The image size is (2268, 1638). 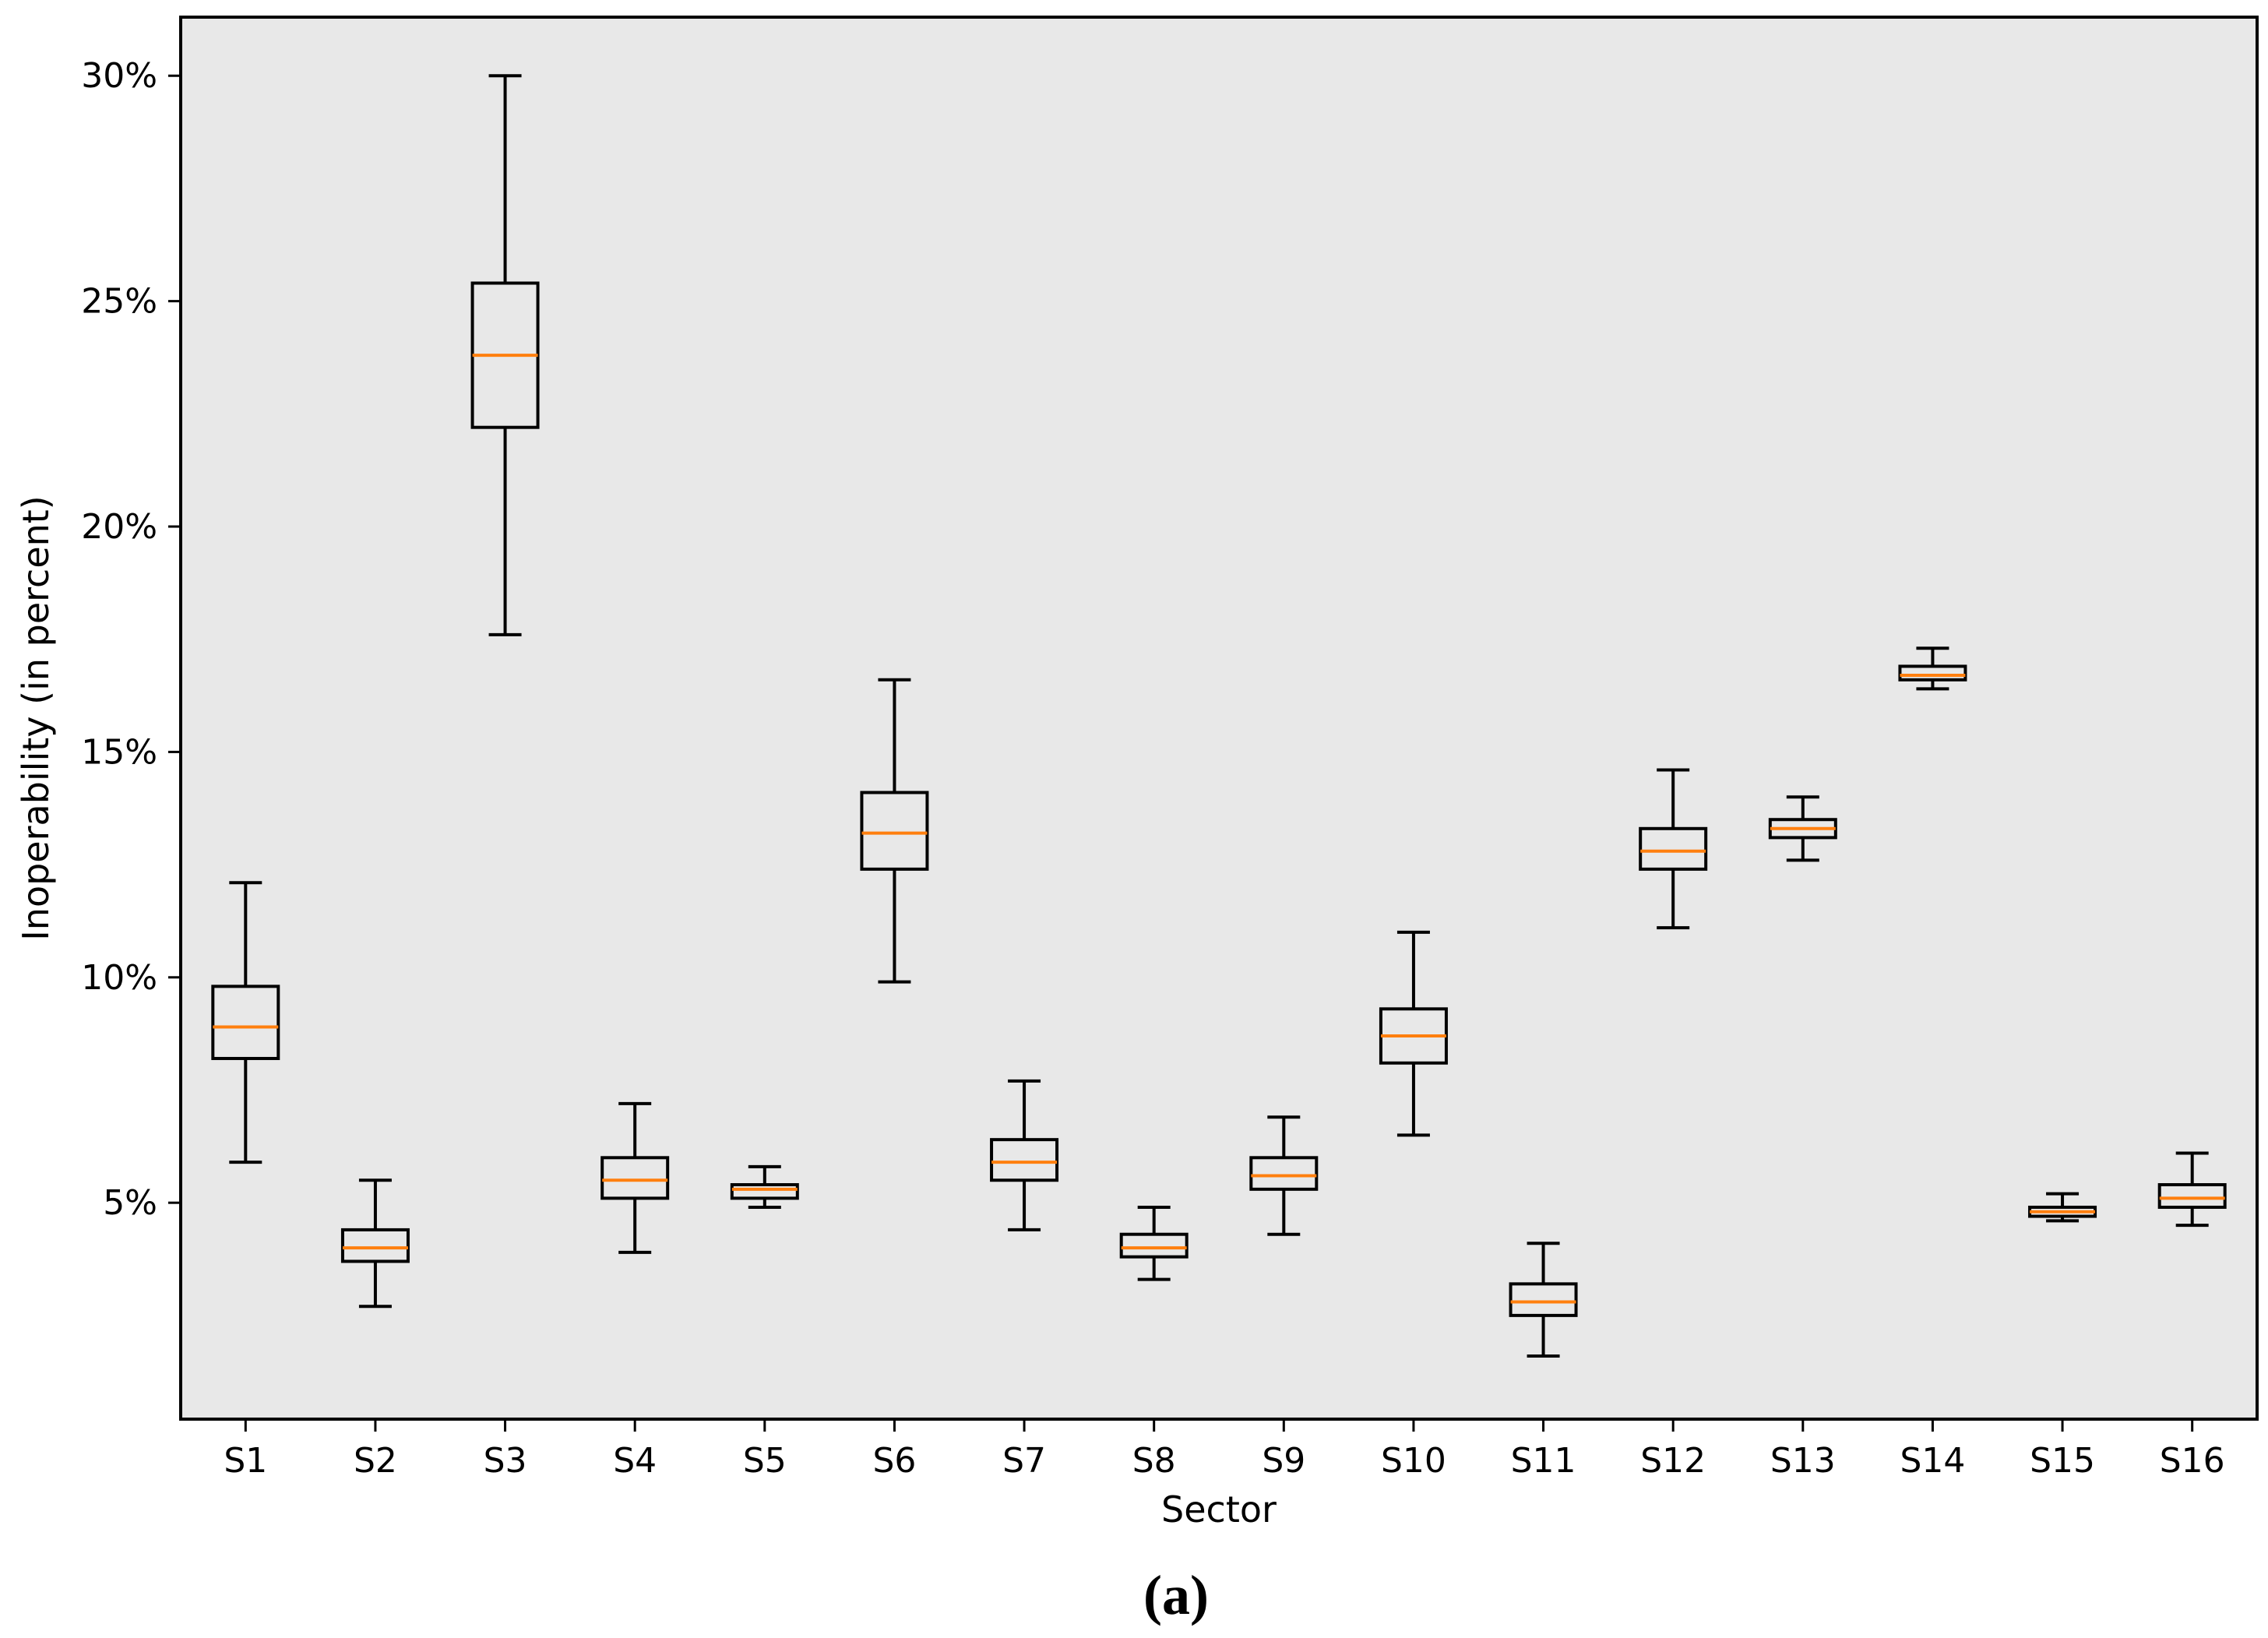 I want to click on x-tick-label: S10, so click(x=1413, y=1461).